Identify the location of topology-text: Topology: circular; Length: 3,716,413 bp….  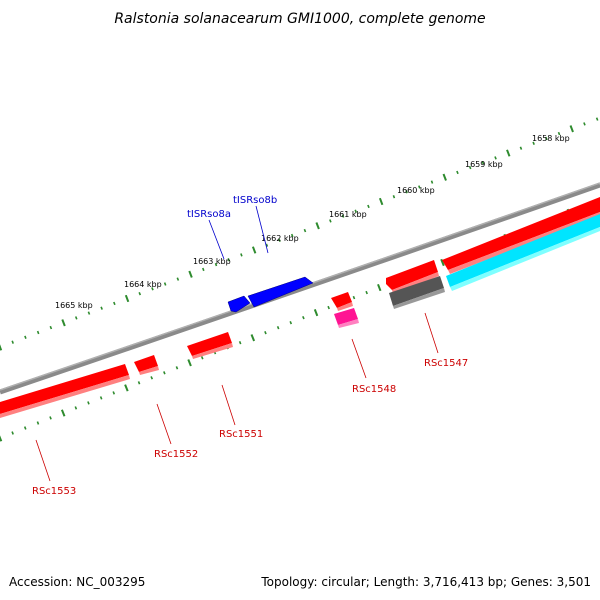
(425, 582).